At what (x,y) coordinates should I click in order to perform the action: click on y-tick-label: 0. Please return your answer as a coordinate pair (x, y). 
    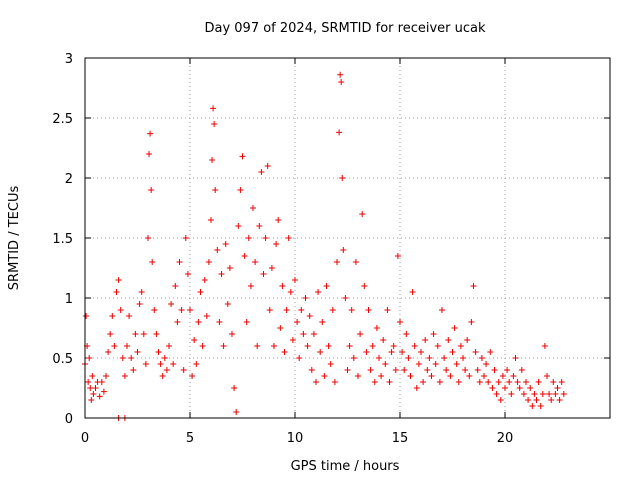
    Looking at the image, I should click on (69, 419).